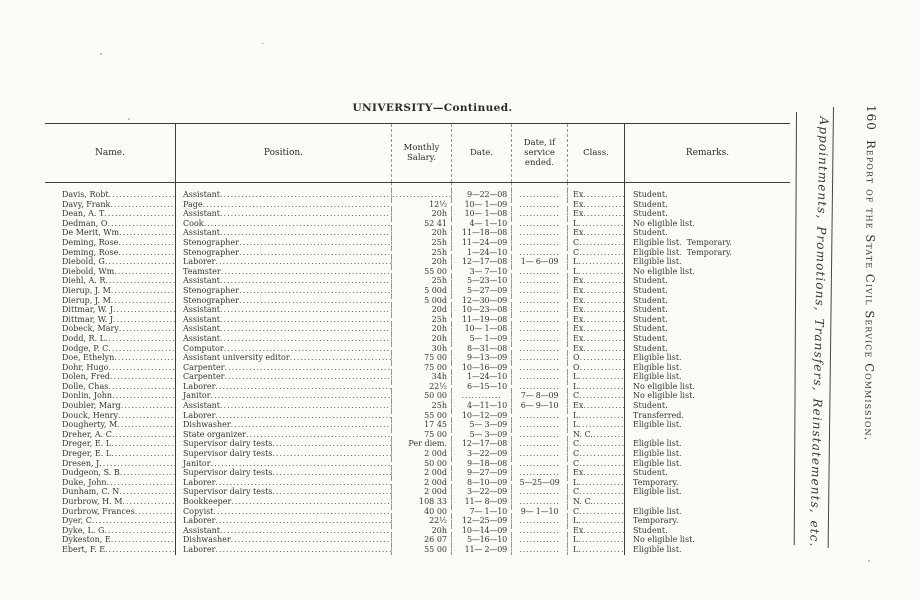  What do you see at coordinates (110, 473) in the screenshot?
I see `name-cell: Dudgeon, S. B` at bounding box center [110, 473].